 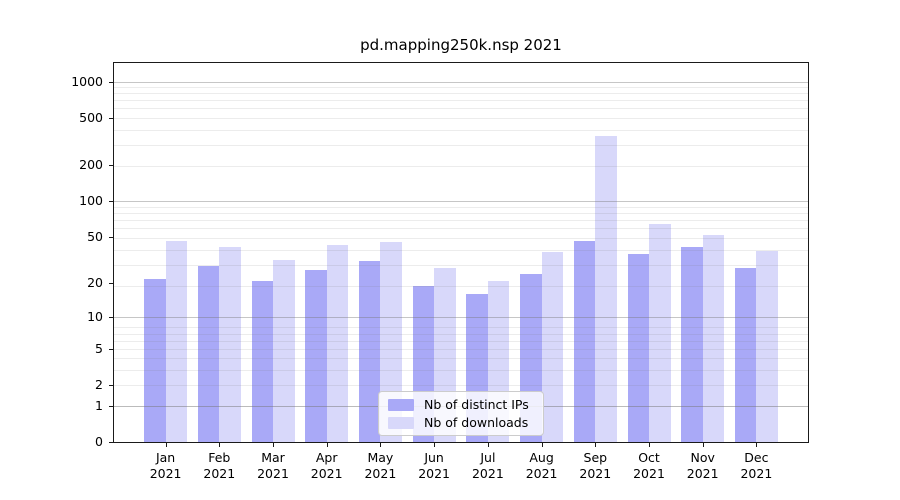 I want to click on x-tick-mark-nov, so click(x=703, y=445).